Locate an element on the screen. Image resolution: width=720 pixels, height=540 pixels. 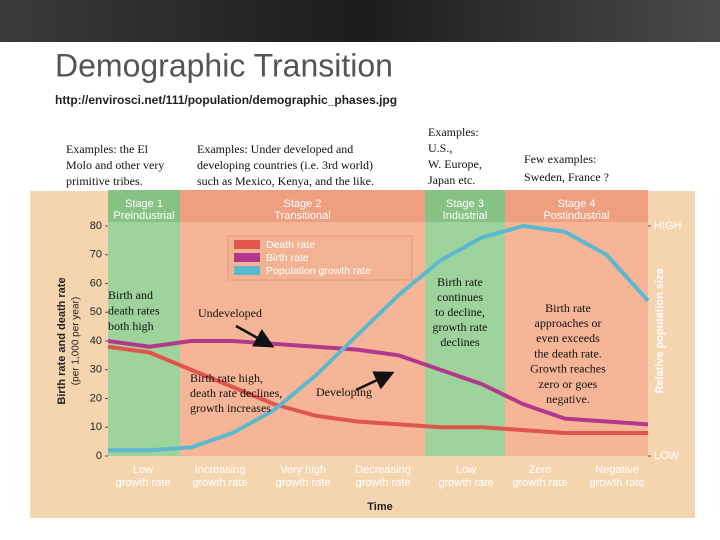
annotation: W. Europe, is located at coordinates (455, 164).